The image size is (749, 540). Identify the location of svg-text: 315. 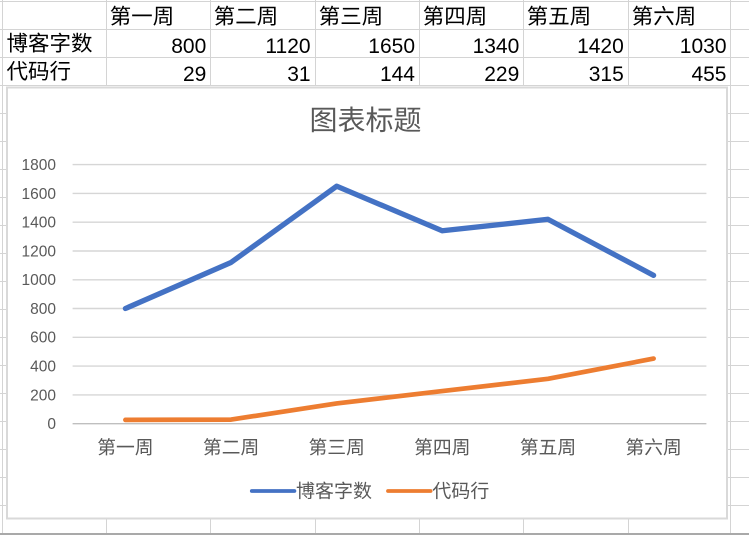
(606, 74).